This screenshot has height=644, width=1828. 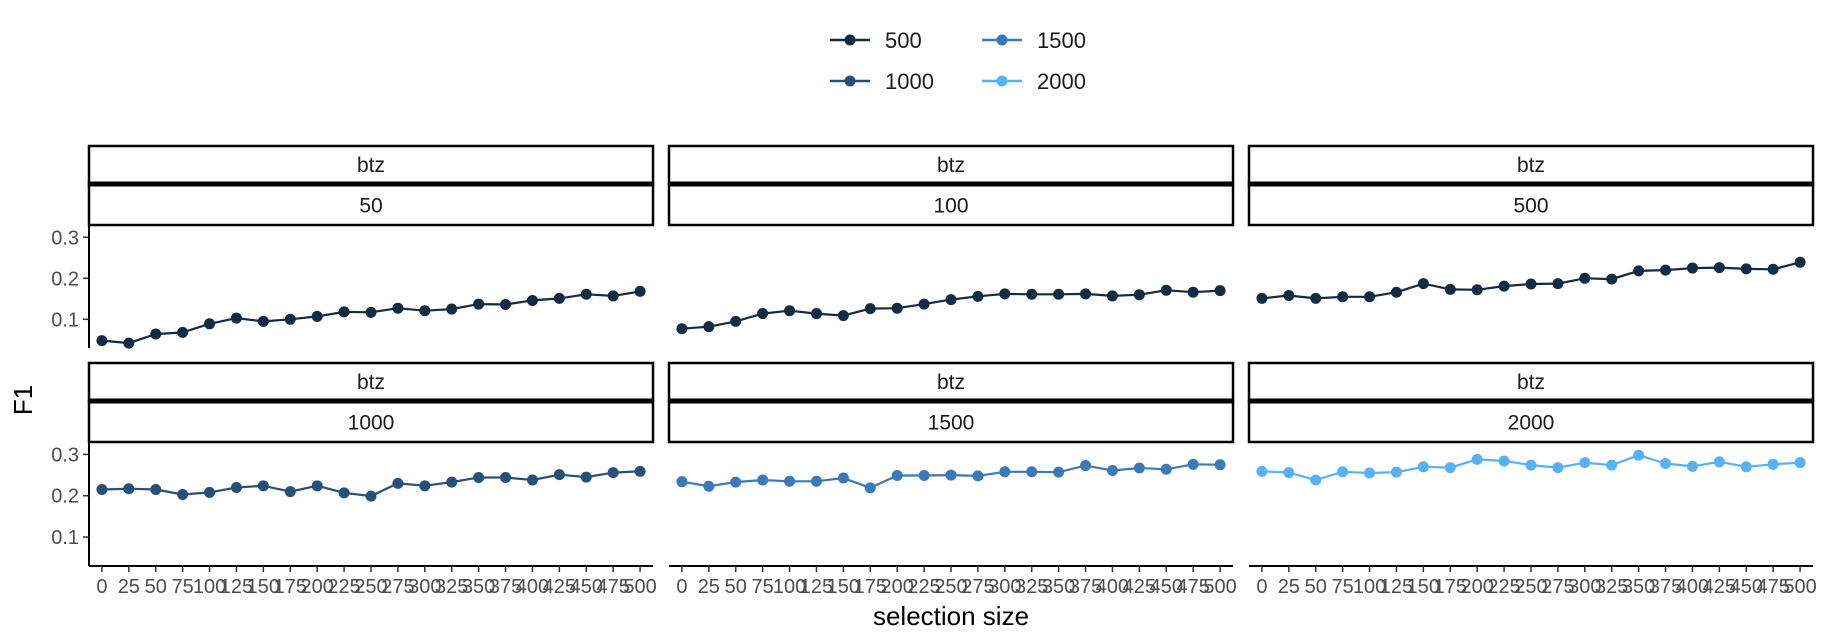 What do you see at coordinates (909, 81) in the screenshot?
I see `legend-label: 1000` at bounding box center [909, 81].